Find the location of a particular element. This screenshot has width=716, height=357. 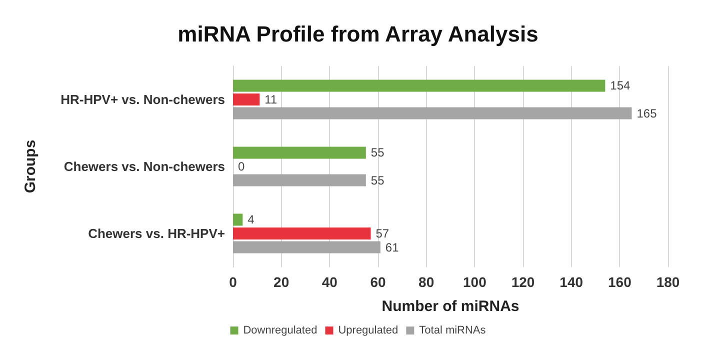

chart-title: miRNA Profile from Array Analysis is located at coordinates (358, 34).